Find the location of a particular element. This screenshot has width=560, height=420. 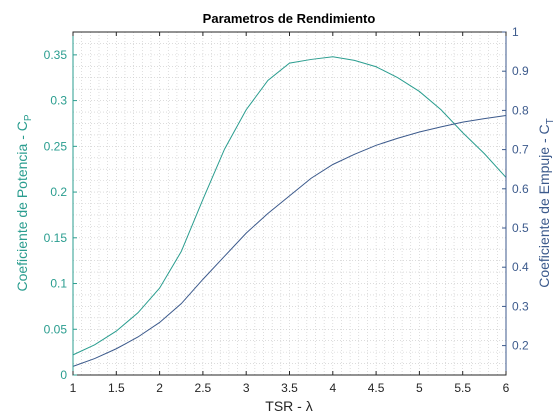

y-right-axis-label: Coeficiente de Empuje - CT is located at coordinates (546, 203).